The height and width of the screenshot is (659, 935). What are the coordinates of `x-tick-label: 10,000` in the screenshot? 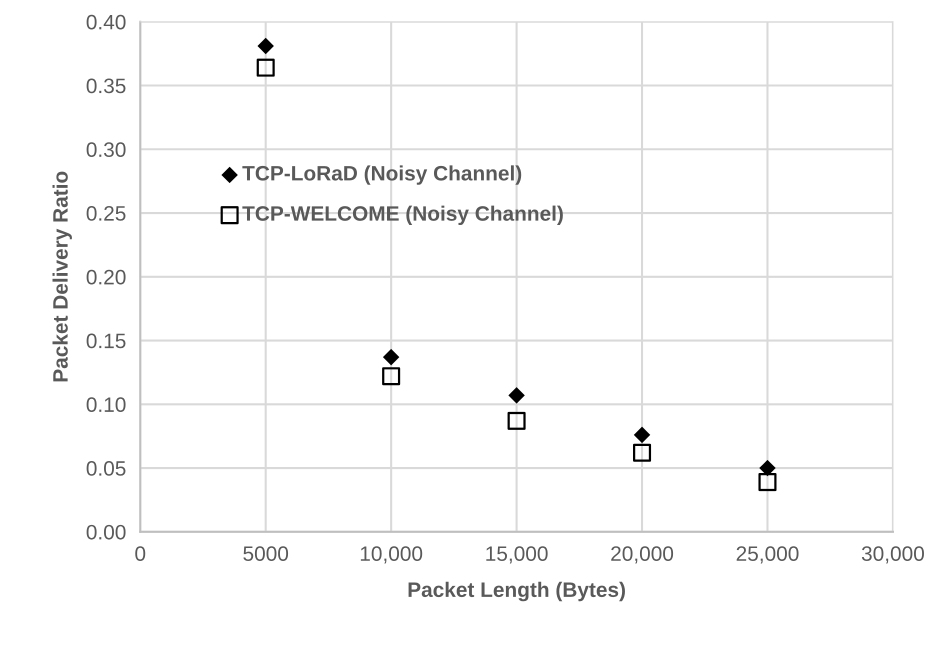 It's located at (391, 555).